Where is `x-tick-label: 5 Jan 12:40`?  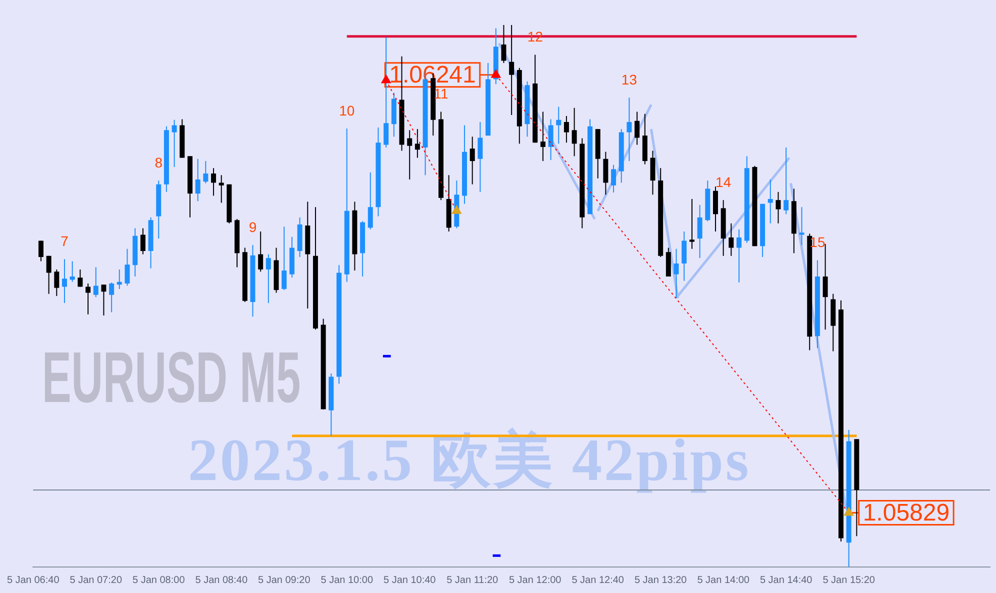 x-tick-label: 5 Jan 12:40 is located at coordinates (598, 580).